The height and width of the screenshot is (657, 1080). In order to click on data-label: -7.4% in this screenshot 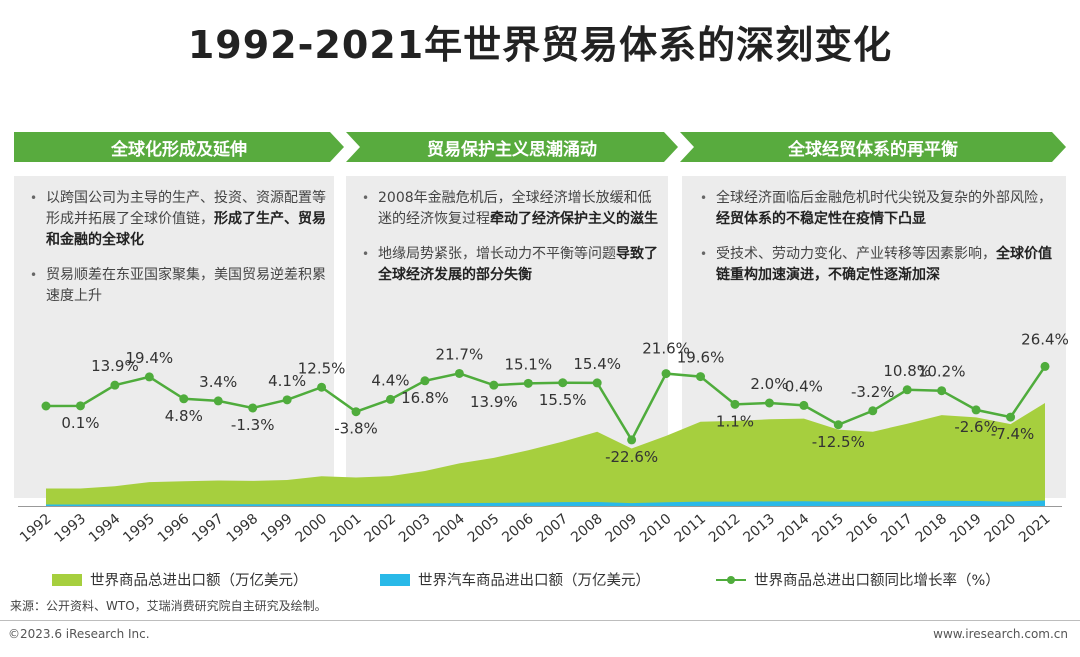, I will do `click(1013, 434)`.